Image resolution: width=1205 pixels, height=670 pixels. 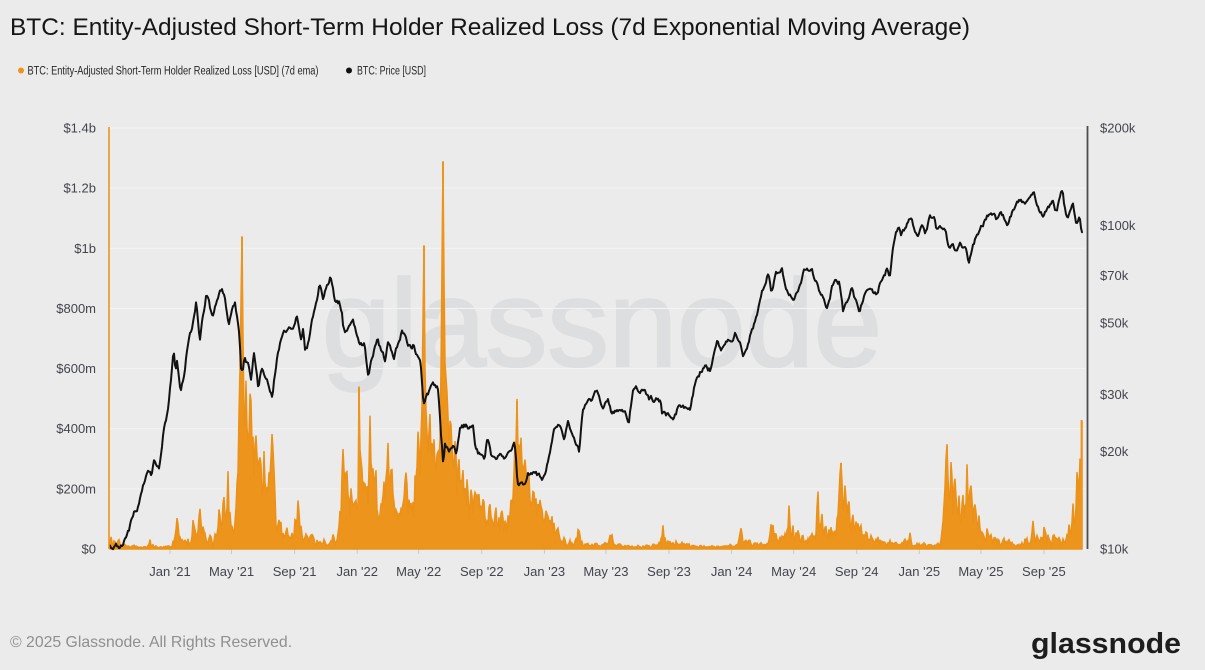 What do you see at coordinates (79, 188) in the screenshot?
I see `svg-text: $1.2b` at bounding box center [79, 188].